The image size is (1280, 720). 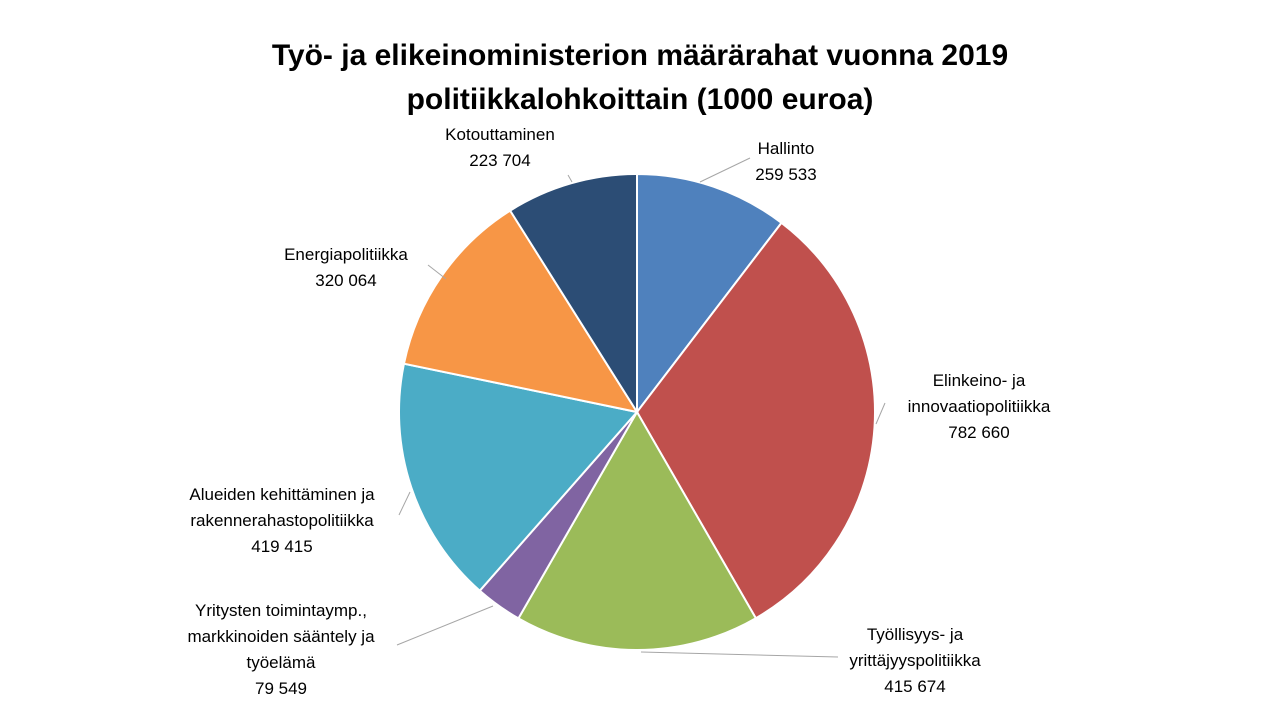 I want to click on data-label-1: Elinkeino- ja innovaatiopolitiikka 782 660, so click(x=979, y=406).